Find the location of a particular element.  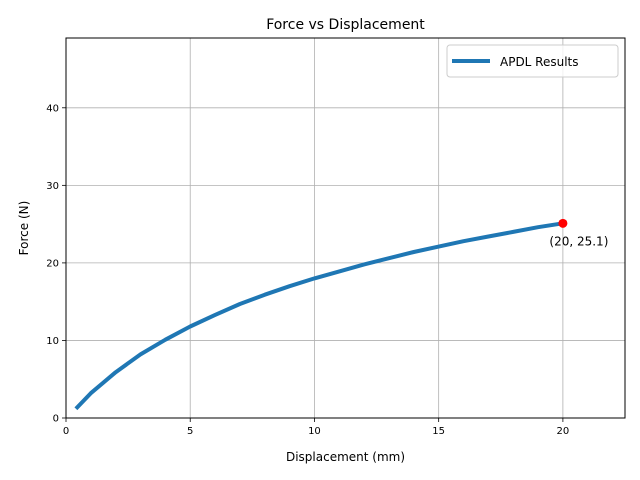

y-axis-label: Force (N) is located at coordinates (24, 228).